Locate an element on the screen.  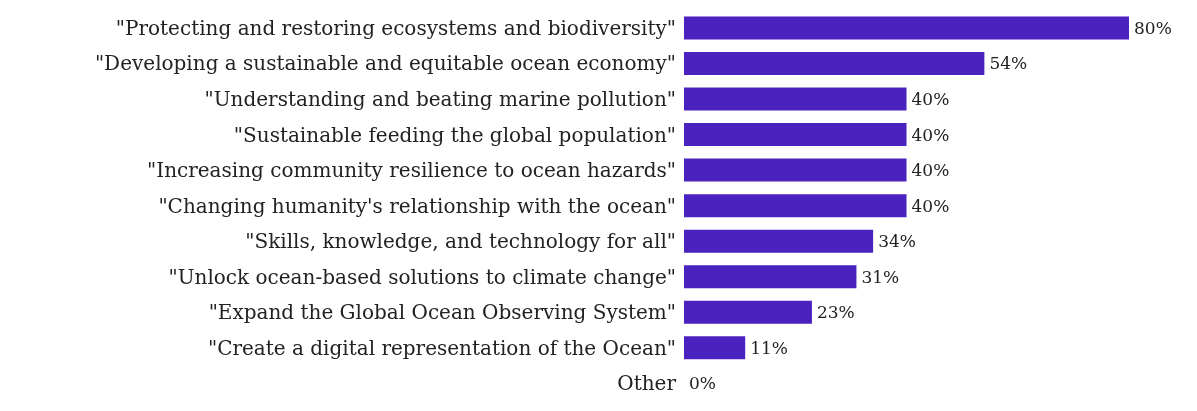
y-tick-label: "Skills, knowledge, and technology for all" is located at coordinates (460, 241).